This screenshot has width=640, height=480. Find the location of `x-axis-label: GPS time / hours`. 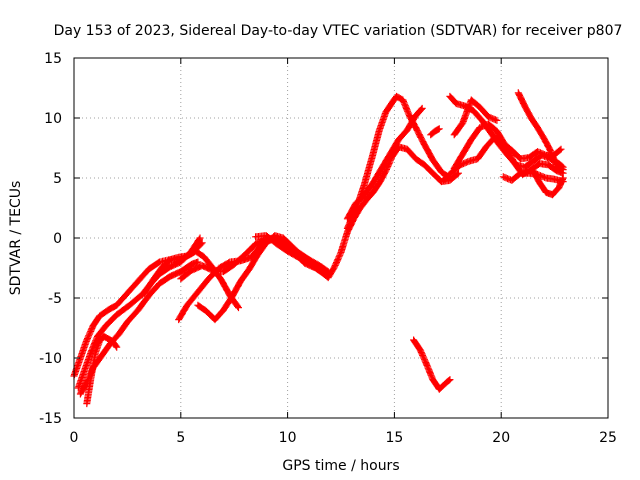

x-axis-label: GPS time / hours is located at coordinates (340, 466).